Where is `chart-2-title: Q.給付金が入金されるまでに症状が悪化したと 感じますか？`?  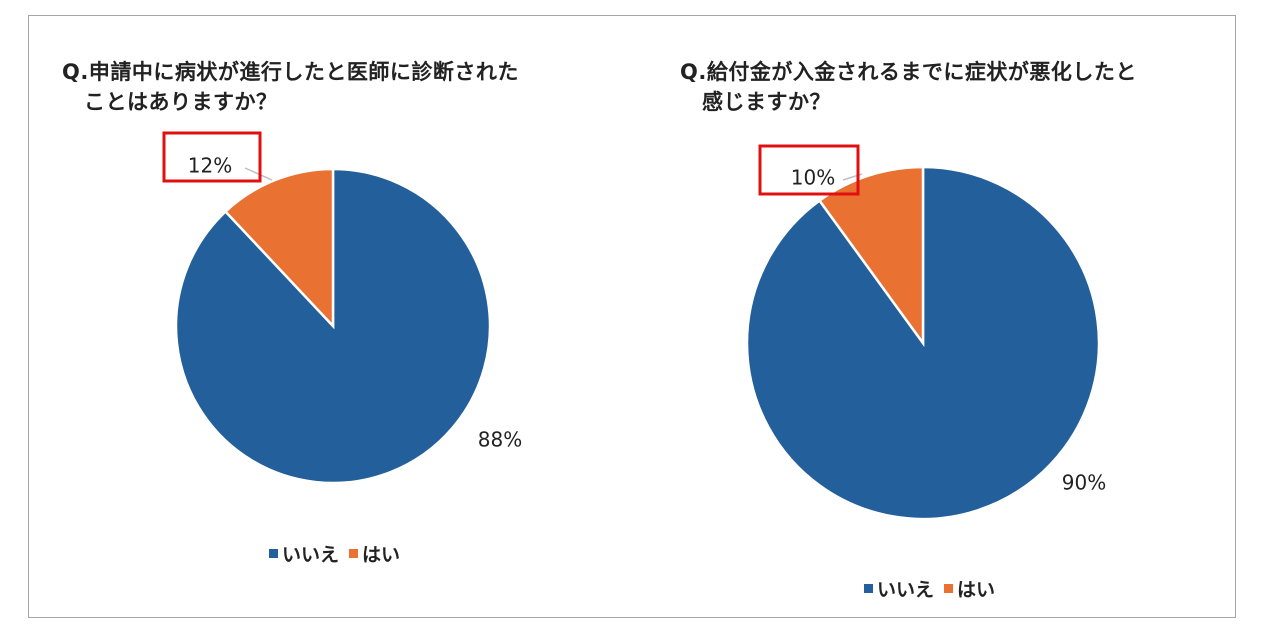
chart-2-title: Q.給付金が入金されるまでに症状が悪化したと 感じますか？ is located at coordinates (908, 87).